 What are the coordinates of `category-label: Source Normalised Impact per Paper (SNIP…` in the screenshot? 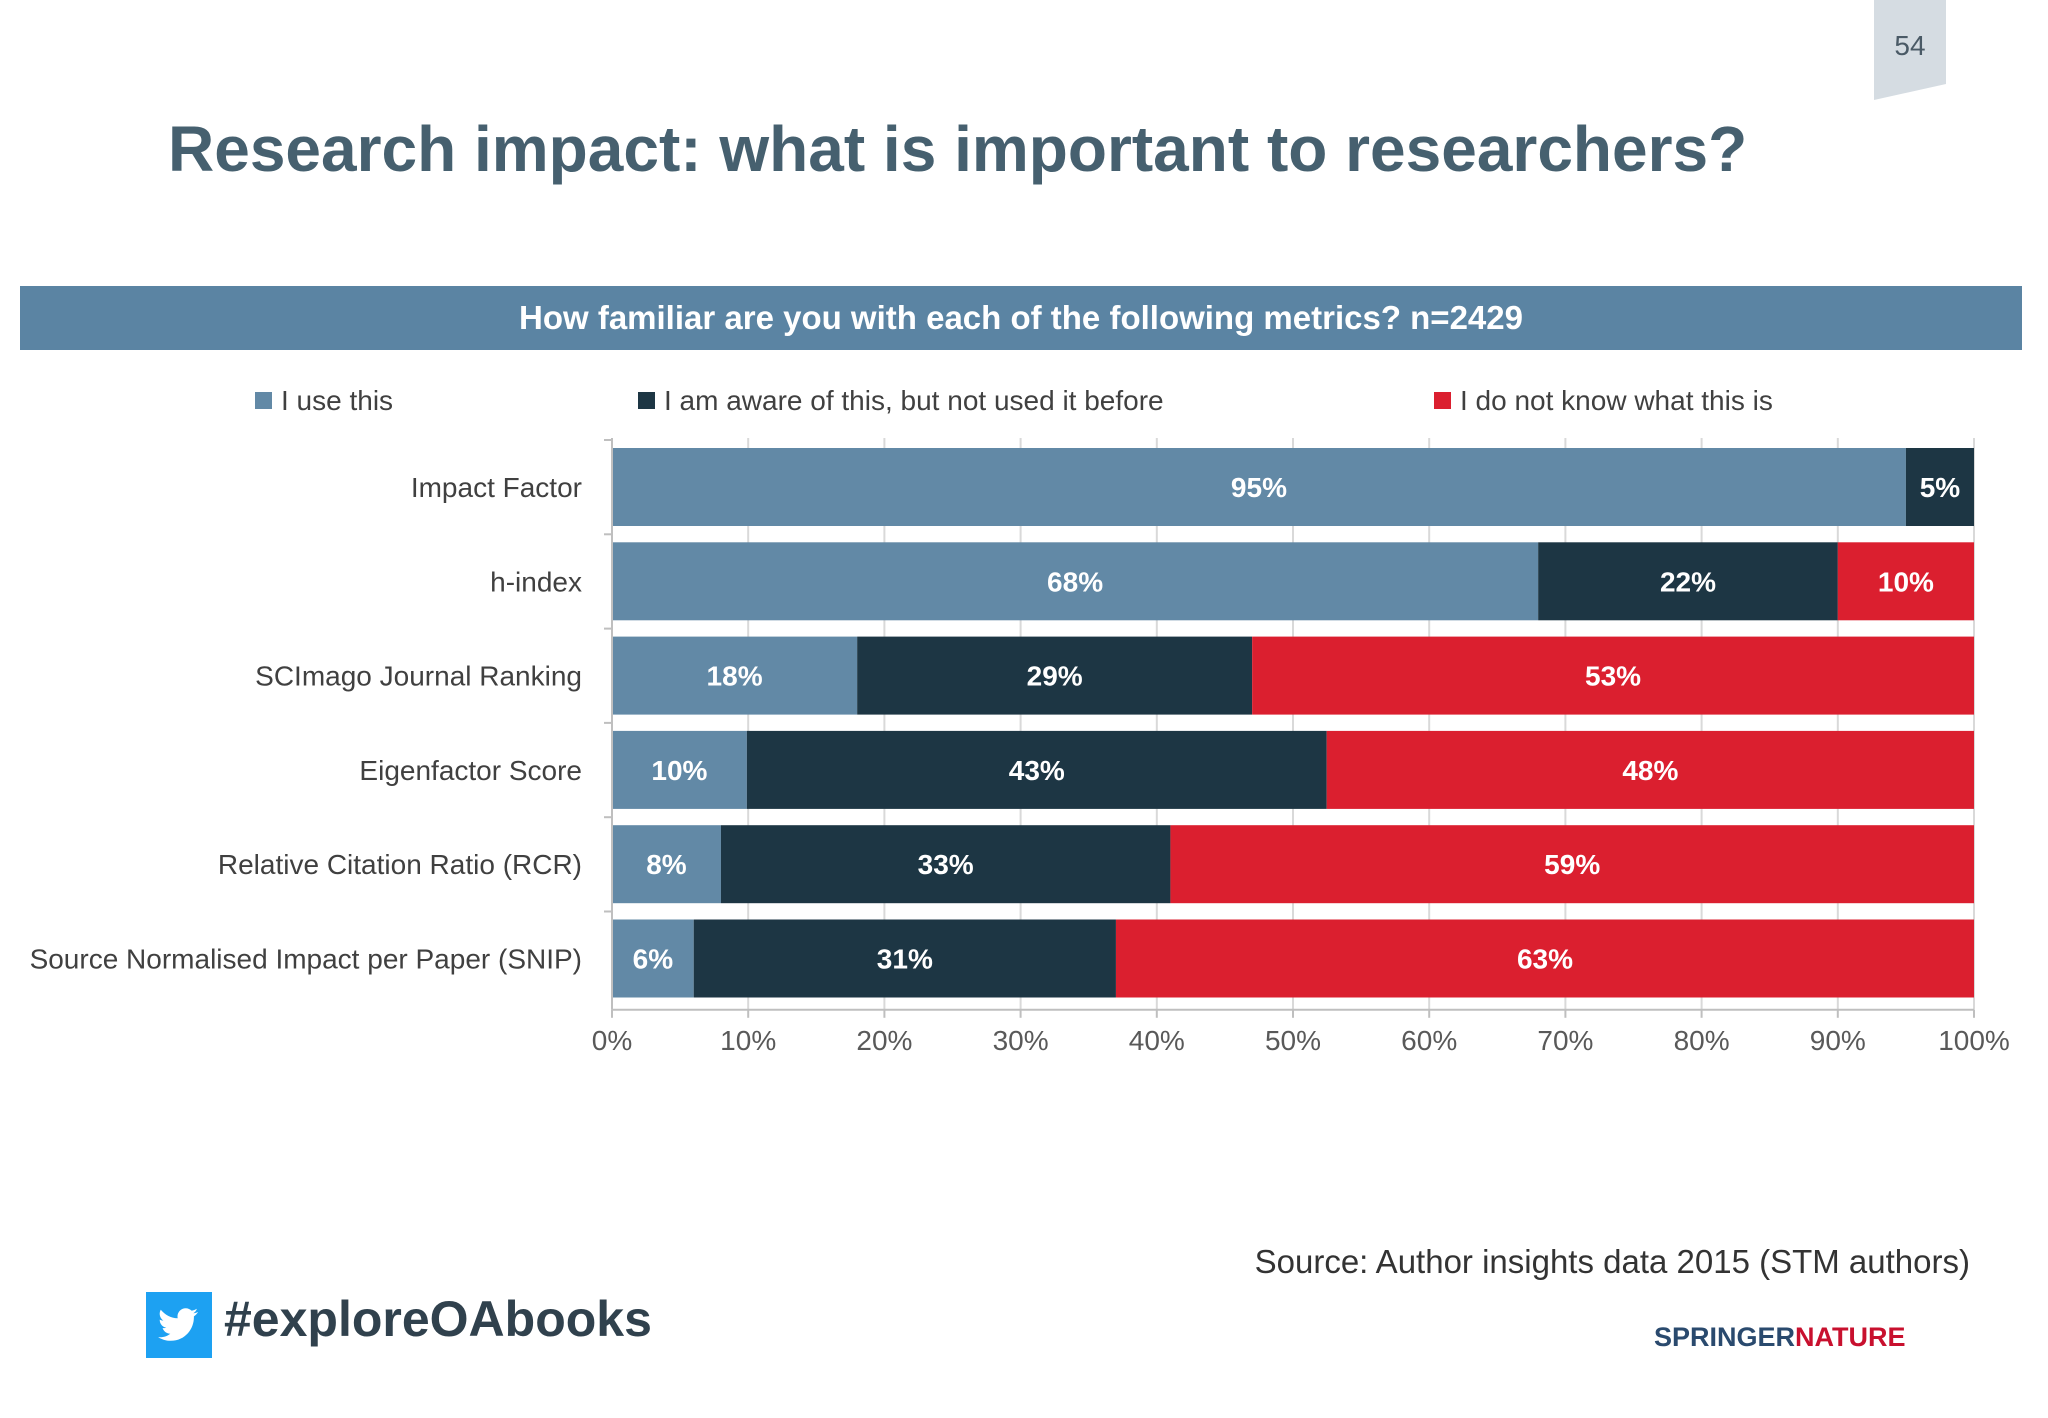 It's located at (306, 959).